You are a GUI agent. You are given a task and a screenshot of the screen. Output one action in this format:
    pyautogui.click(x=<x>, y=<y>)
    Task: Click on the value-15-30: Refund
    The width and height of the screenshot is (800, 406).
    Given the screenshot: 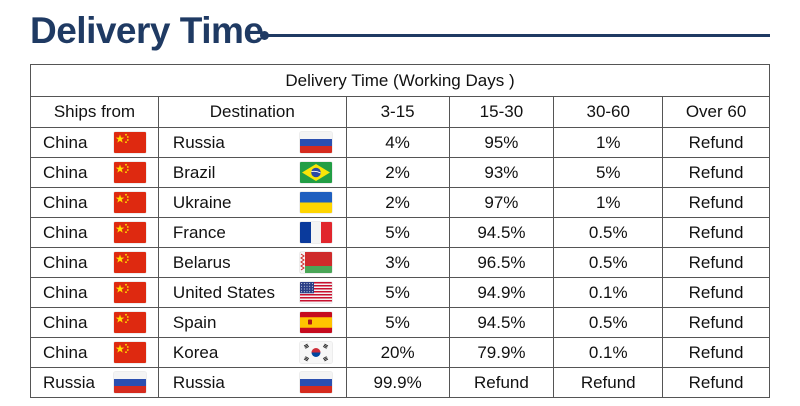 What is the action you would take?
    pyautogui.click(x=501, y=382)
    